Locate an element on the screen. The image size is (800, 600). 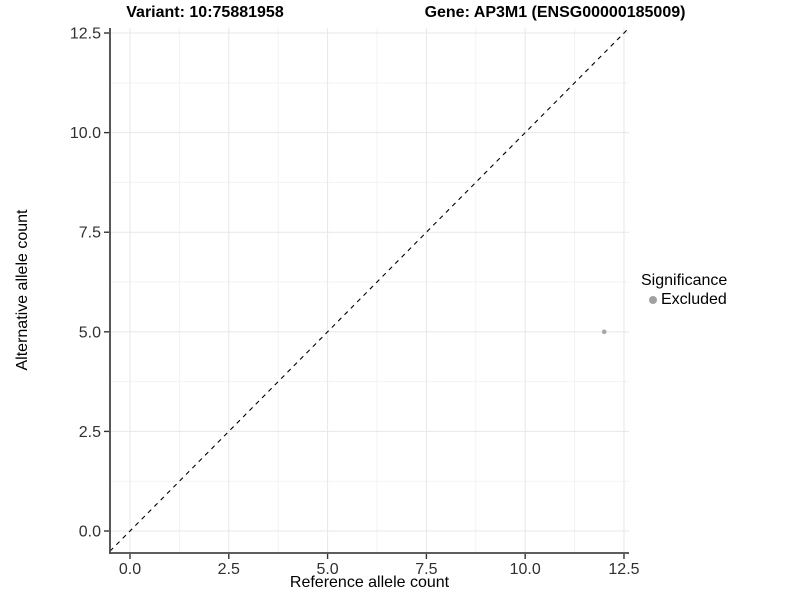
y-tick-label: 12.5 is located at coordinates (85, 34).